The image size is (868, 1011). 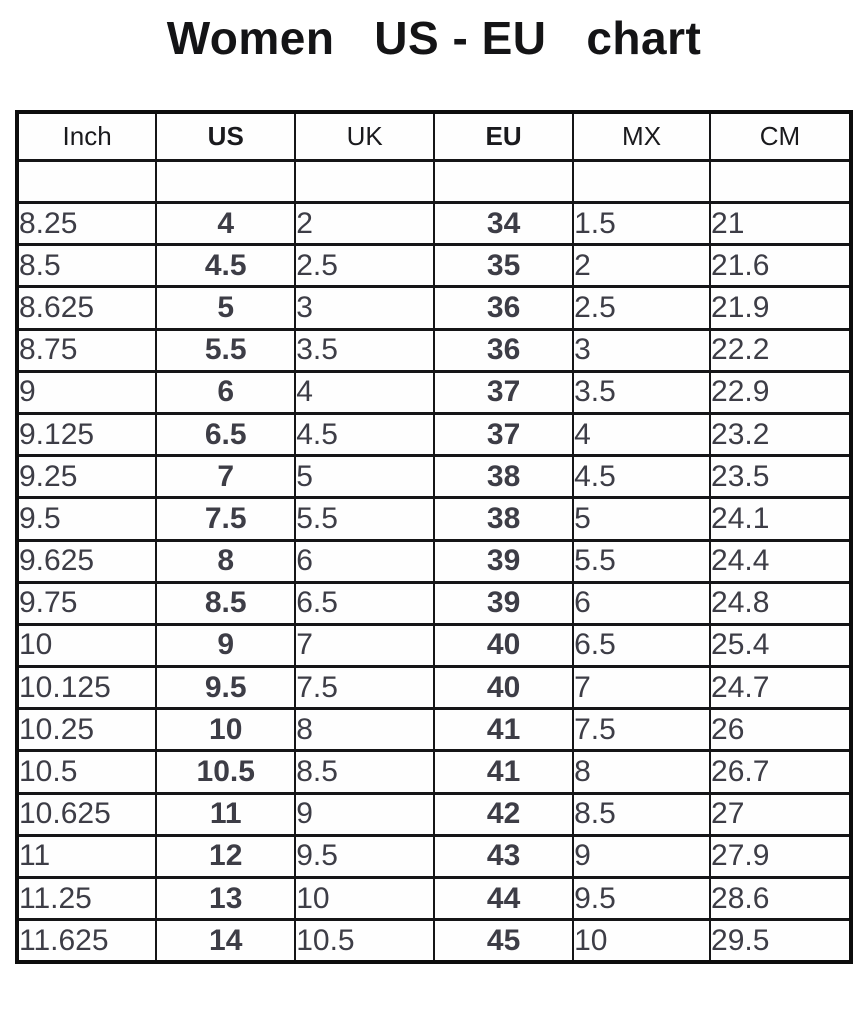 What do you see at coordinates (365, 730) in the screenshot?
I see `cell-uk: 8` at bounding box center [365, 730].